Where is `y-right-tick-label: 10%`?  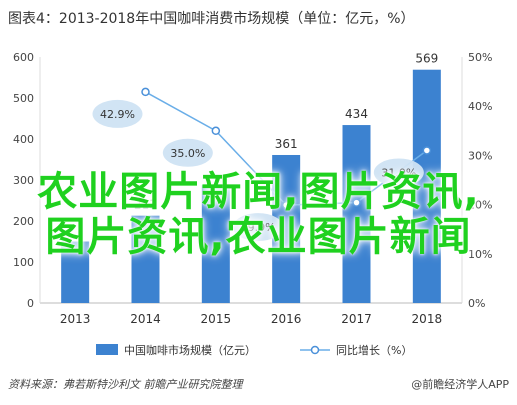 y-right-tick-label: 10% is located at coordinates (480, 254).